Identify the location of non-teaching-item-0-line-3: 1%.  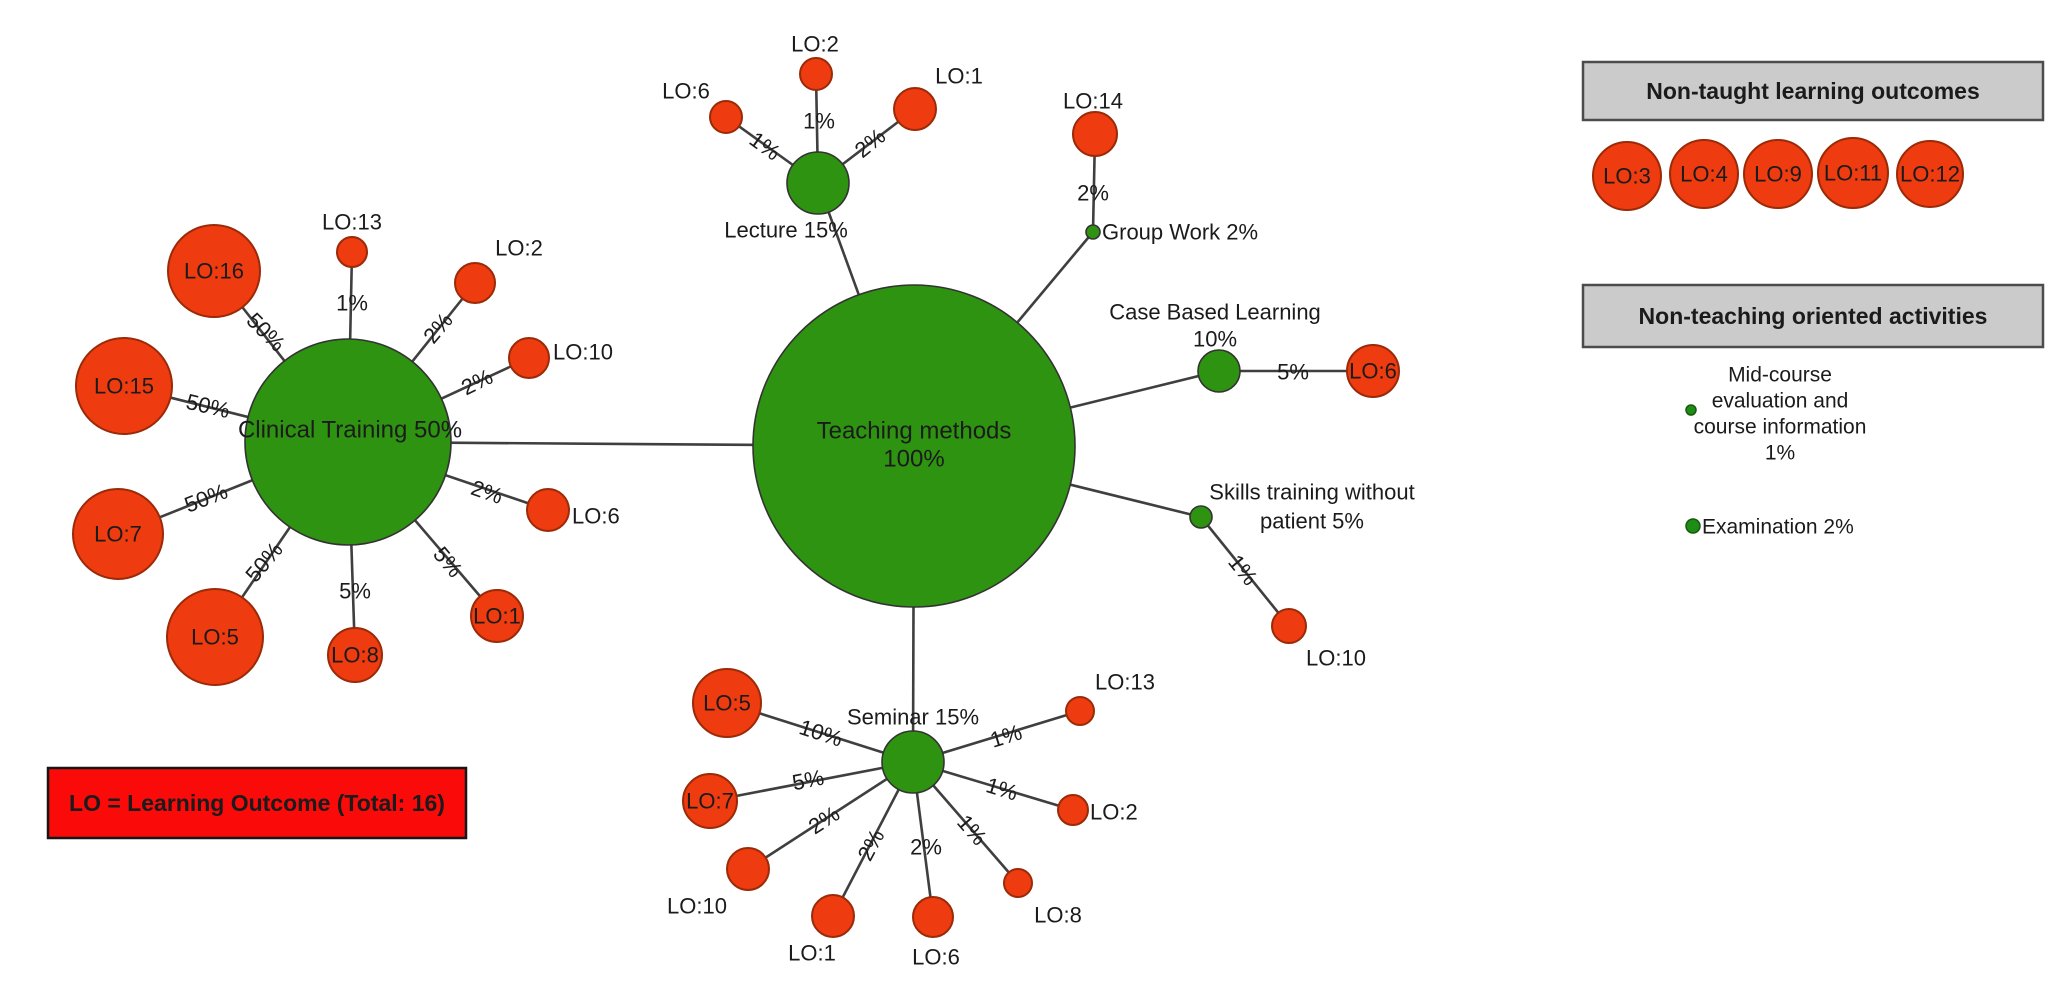
(1780, 453).